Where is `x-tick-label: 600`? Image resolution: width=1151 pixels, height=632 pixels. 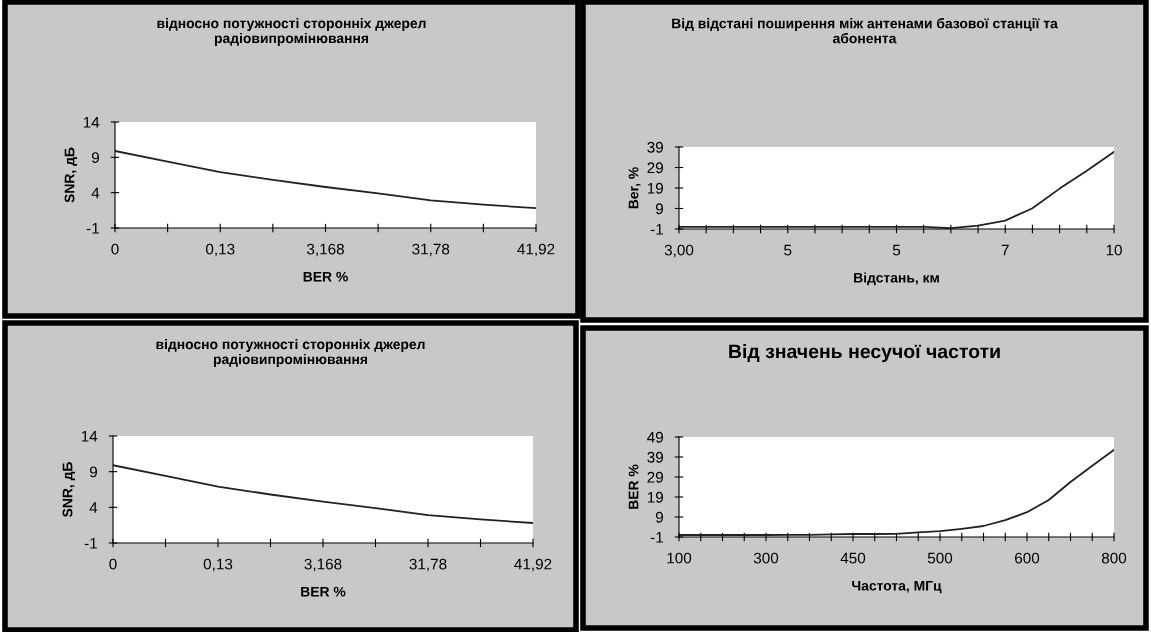 x-tick-label: 600 is located at coordinates (1027, 558).